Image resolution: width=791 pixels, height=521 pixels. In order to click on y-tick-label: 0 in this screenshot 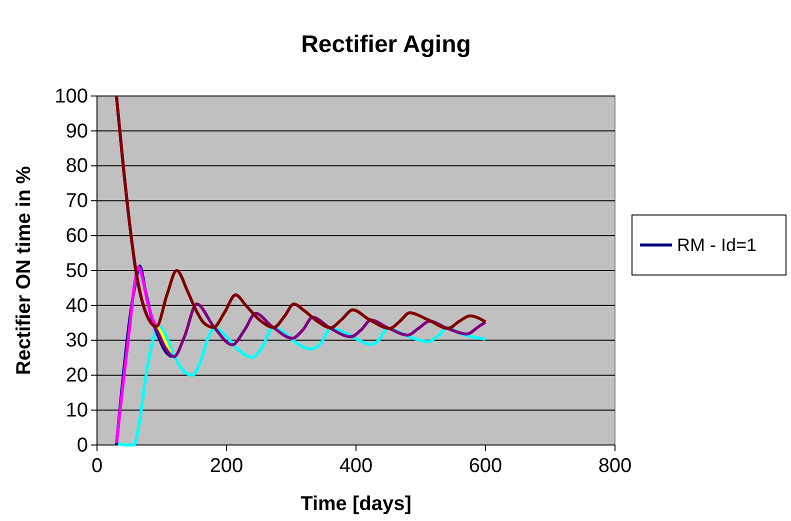, I will do `click(82, 445)`.